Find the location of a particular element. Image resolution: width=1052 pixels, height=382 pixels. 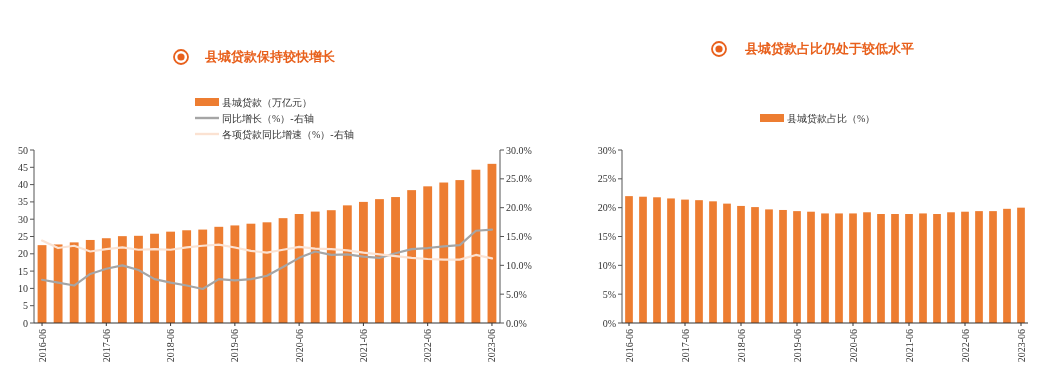

y2-tick-label: 0.0% is located at coordinates (516, 323).